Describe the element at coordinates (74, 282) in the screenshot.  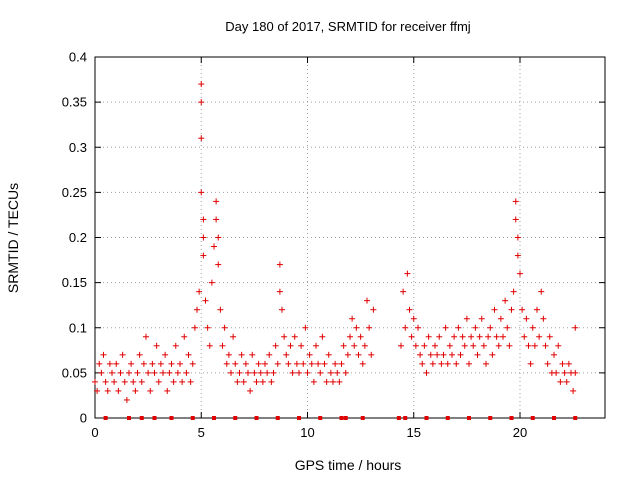
I see `y-tick-label: 0.15` at that location.